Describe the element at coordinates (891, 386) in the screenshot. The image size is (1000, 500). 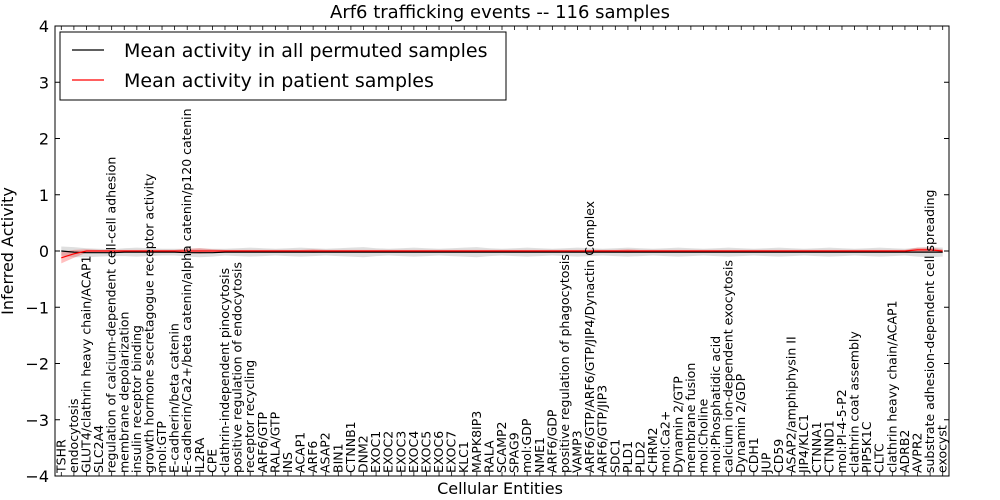
I see `x-category-label: clathrin heavy chain/ACAP1` at that location.